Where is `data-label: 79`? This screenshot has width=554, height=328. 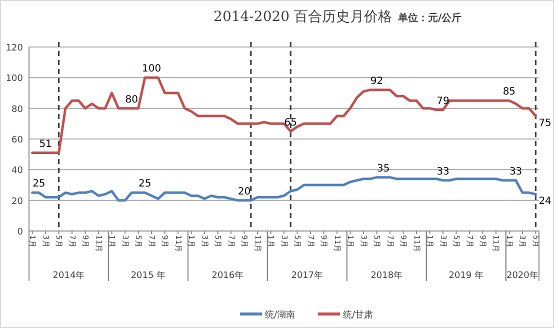 data-label: 79 is located at coordinates (443, 101).